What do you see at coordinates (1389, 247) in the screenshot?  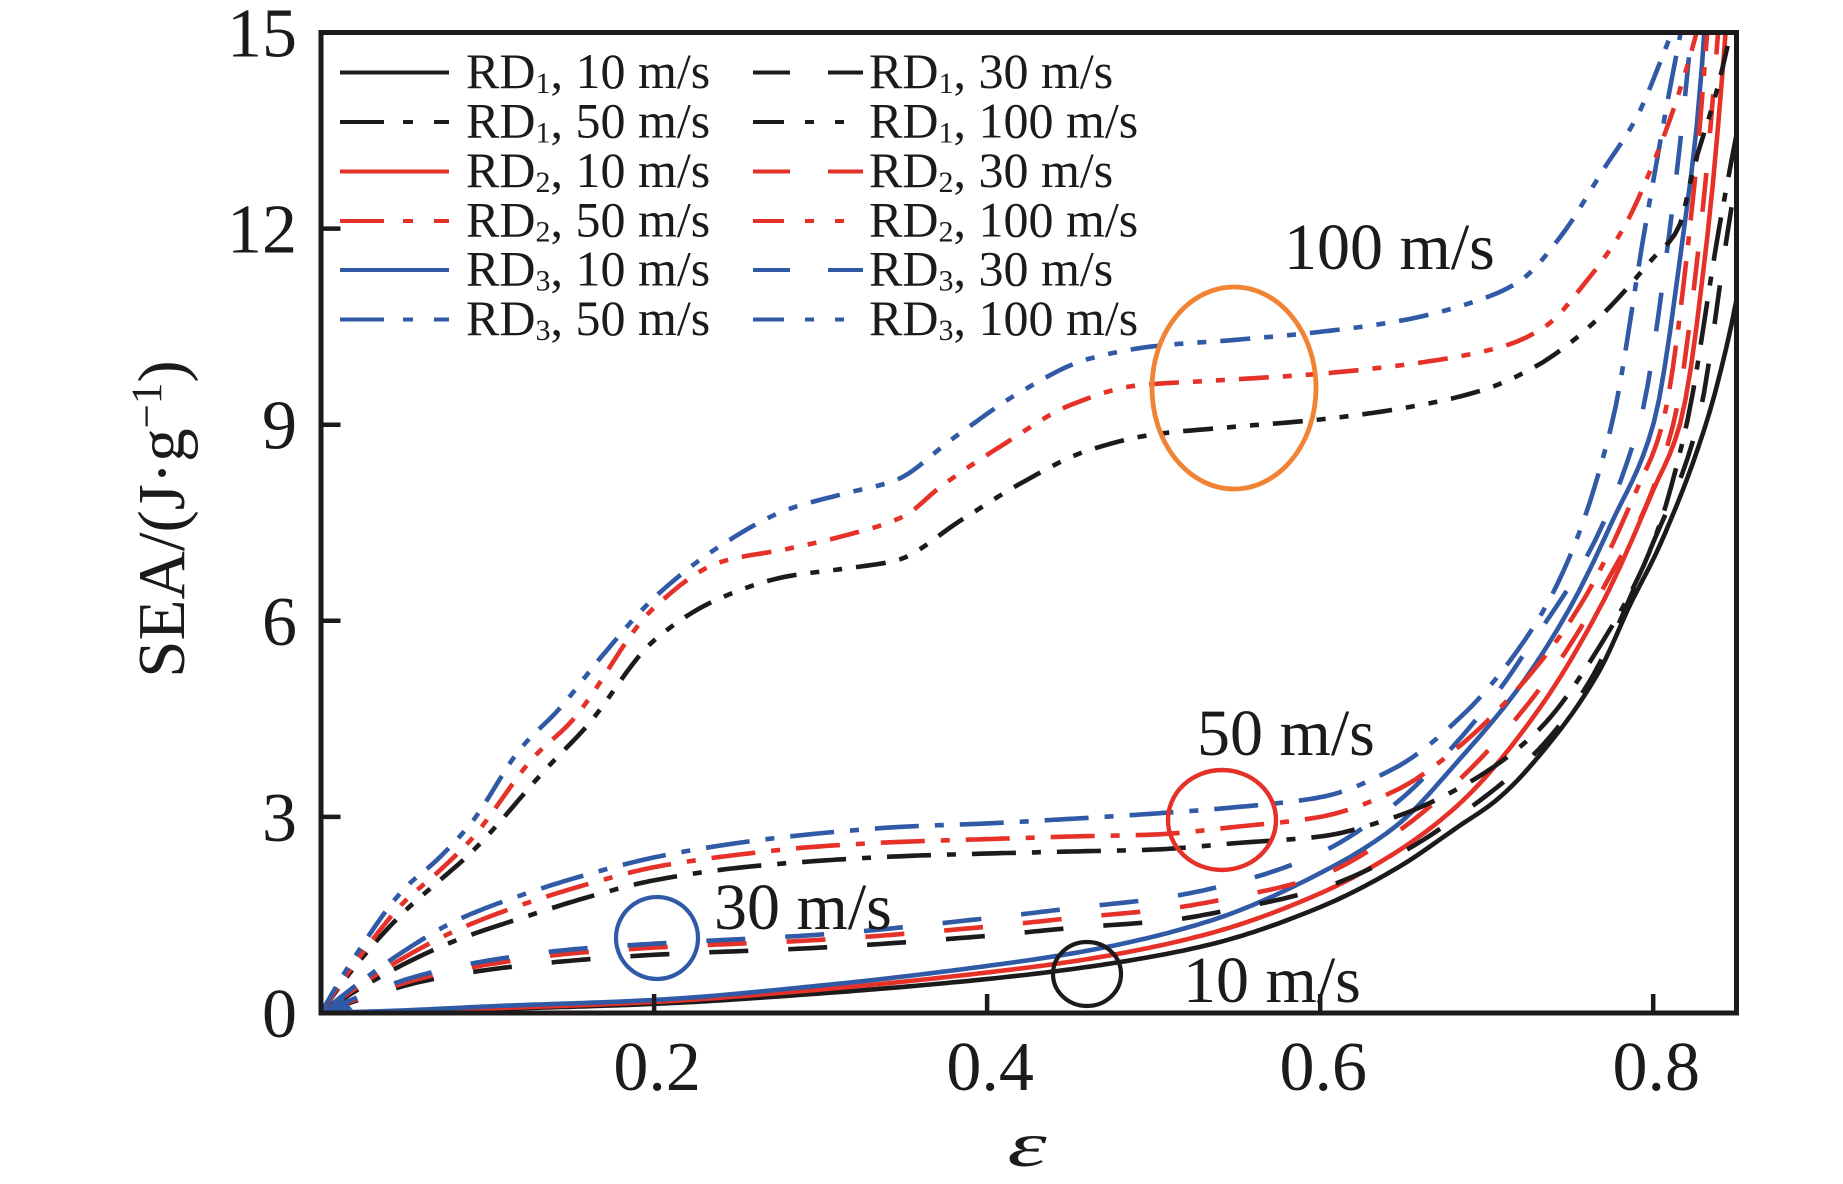 I see `svg-text: 100 m/s` at bounding box center [1389, 247].